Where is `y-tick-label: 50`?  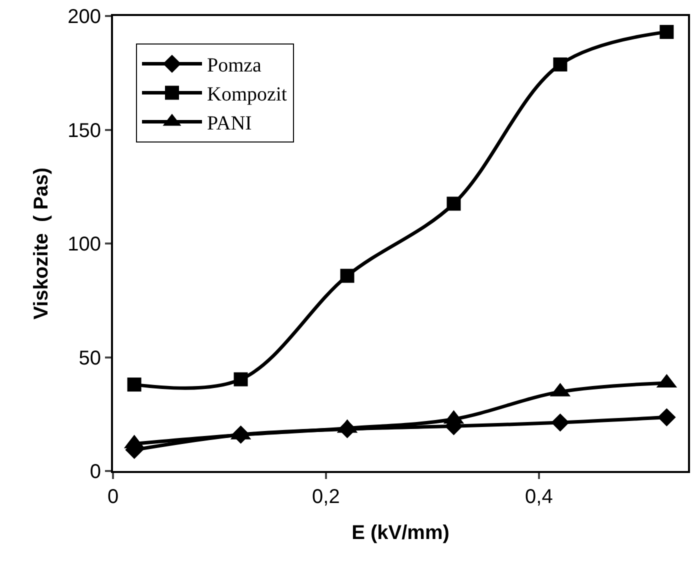 y-tick-label: 50 is located at coordinates (89, 358).